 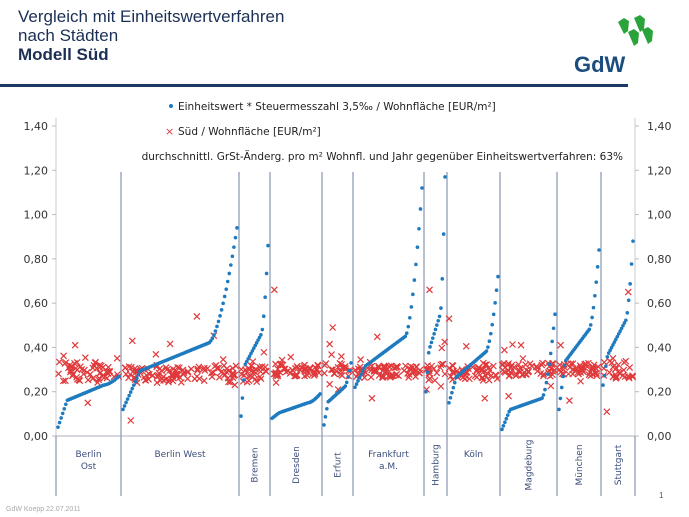 I want to click on y-tick-label-left: 0,60, so click(x=36, y=303).